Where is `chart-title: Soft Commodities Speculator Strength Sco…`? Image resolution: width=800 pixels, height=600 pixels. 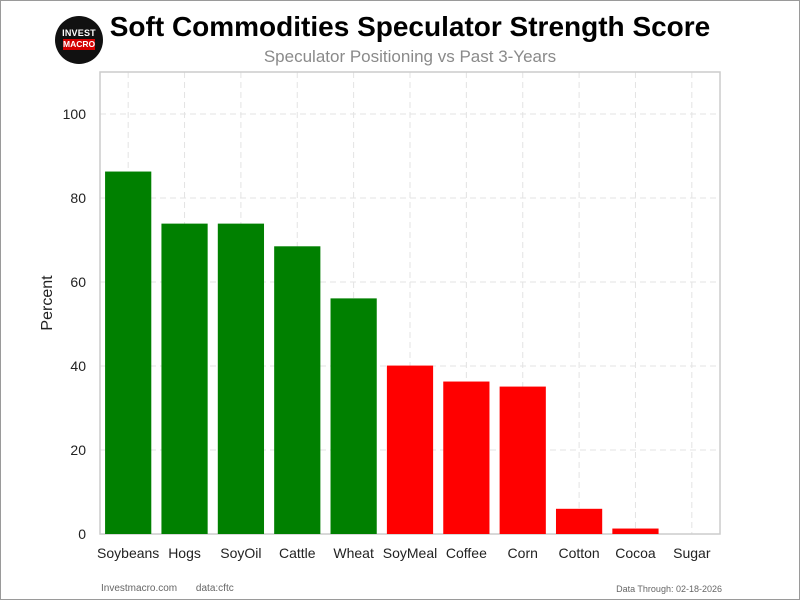
chart-title: Soft Commodities Speculator Strength Sco… is located at coordinates (410, 26).